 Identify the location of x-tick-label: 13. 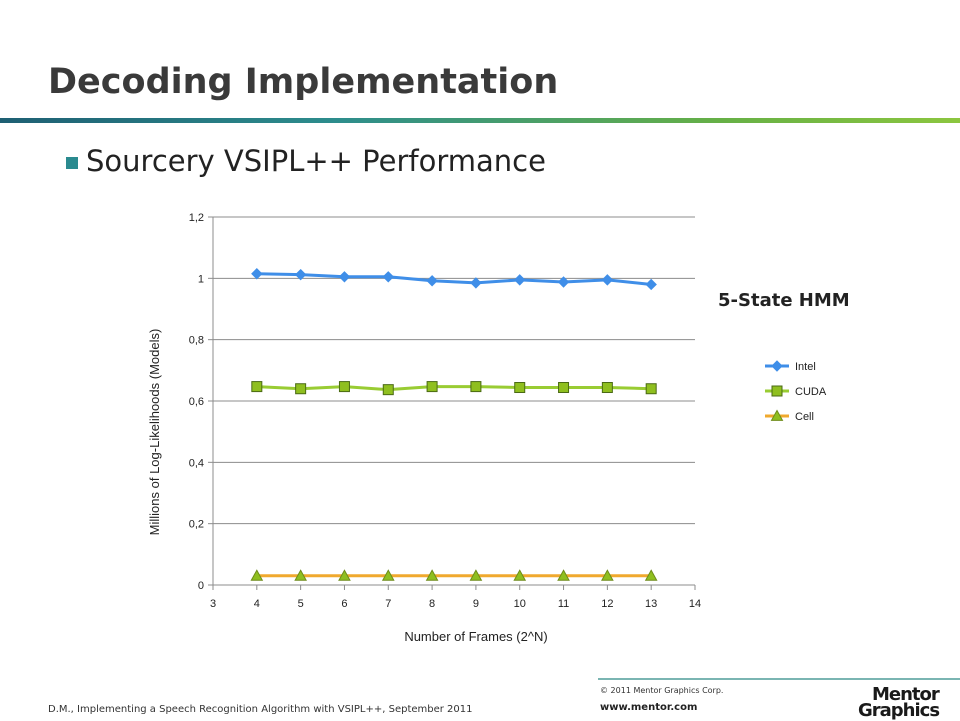
(651, 604).